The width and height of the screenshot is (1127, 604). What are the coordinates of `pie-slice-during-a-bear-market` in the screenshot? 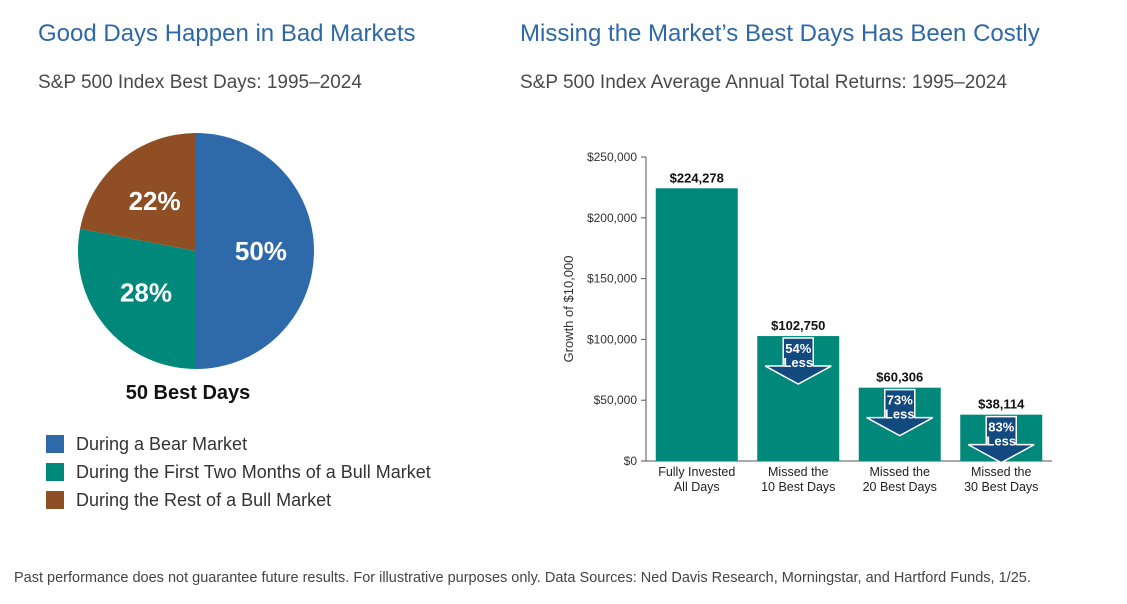 It's located at (255, 251).